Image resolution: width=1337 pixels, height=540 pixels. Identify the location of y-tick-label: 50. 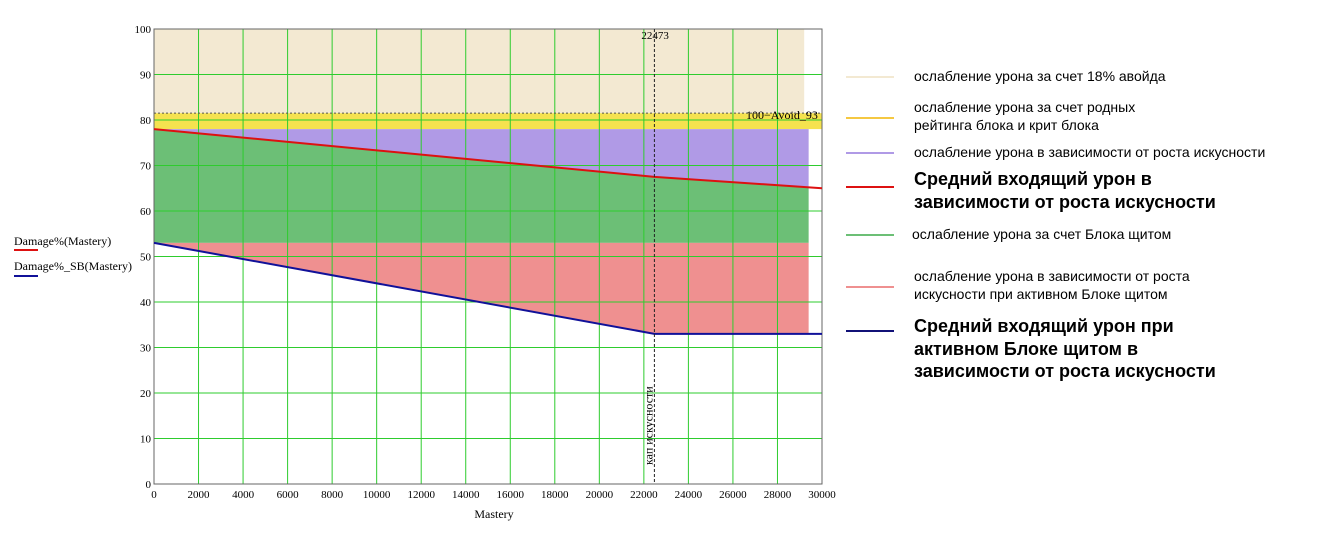
(146, 258).